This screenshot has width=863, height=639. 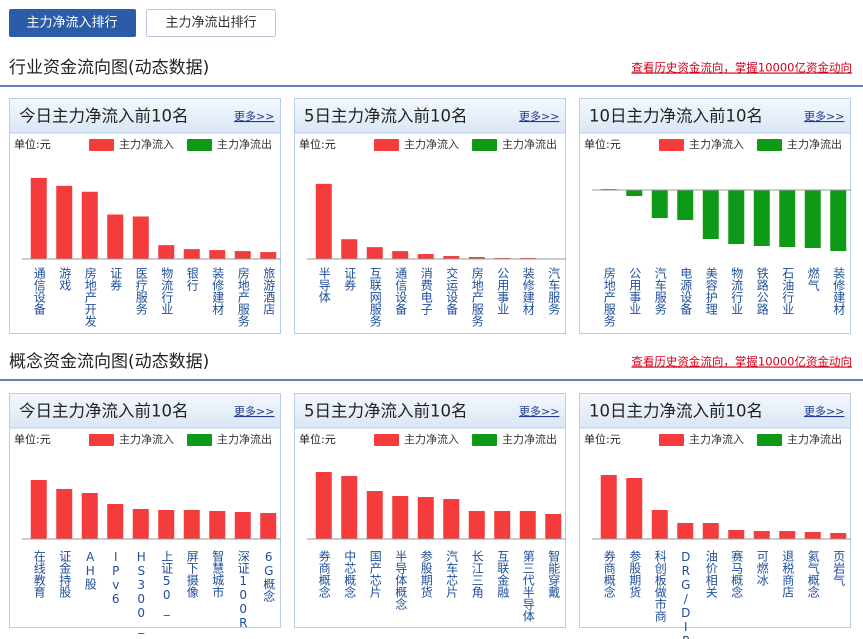 I want to click on category-label: 可燃冰, so click(x=762, y=568).